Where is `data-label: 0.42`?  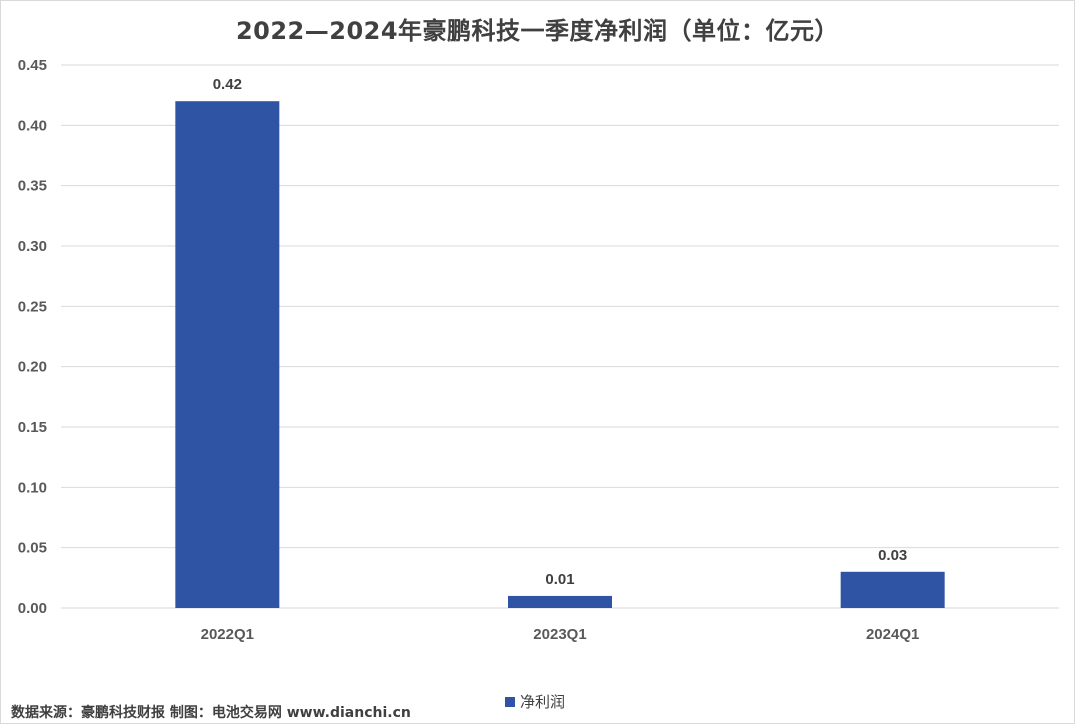 data-label: 0.42 is located at coordinates (227, 84).